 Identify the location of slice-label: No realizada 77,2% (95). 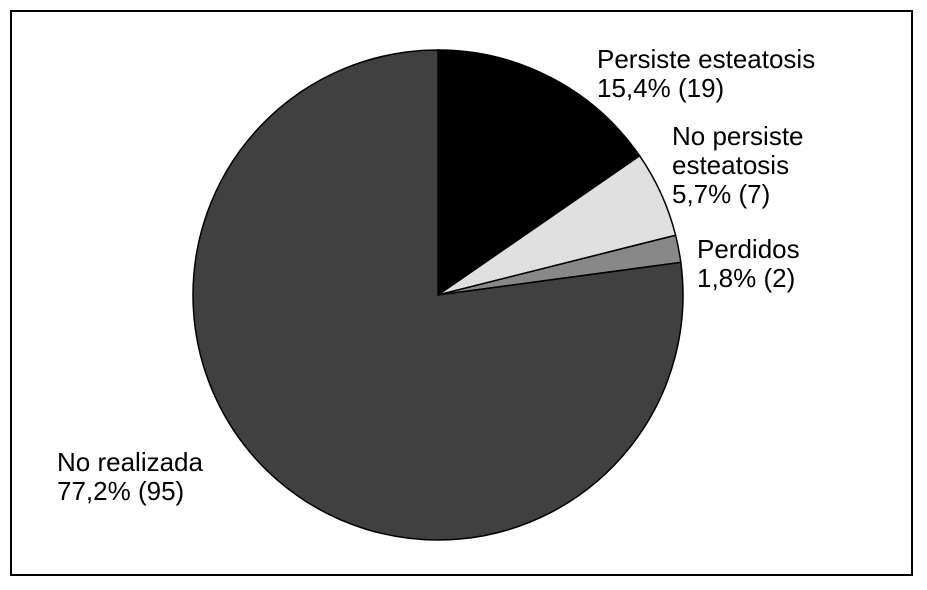
(182, 477).